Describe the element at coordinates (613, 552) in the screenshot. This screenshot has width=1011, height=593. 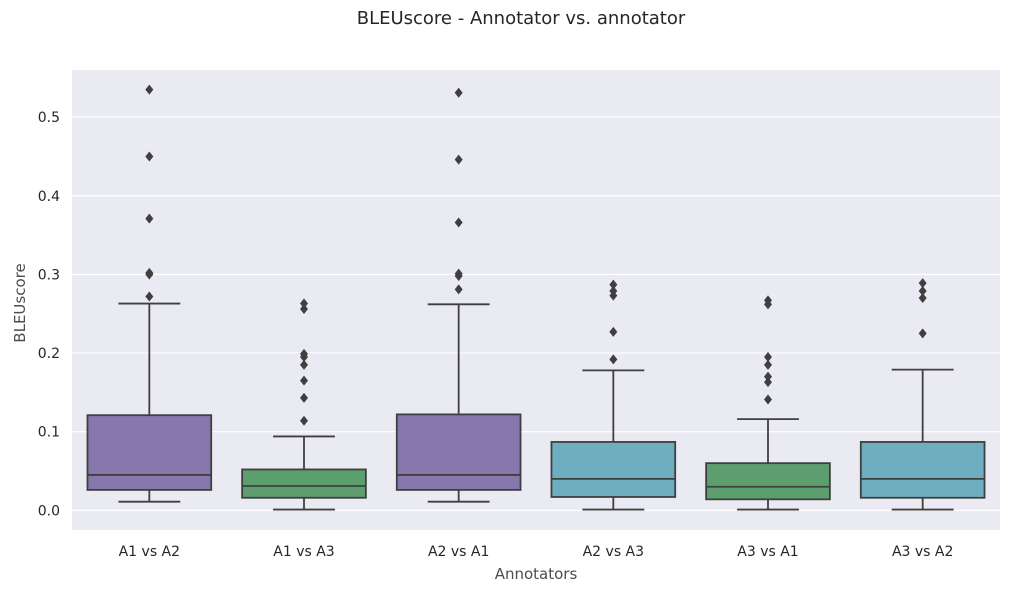
I see `x-tick-label: A2 vs A3` at that location.